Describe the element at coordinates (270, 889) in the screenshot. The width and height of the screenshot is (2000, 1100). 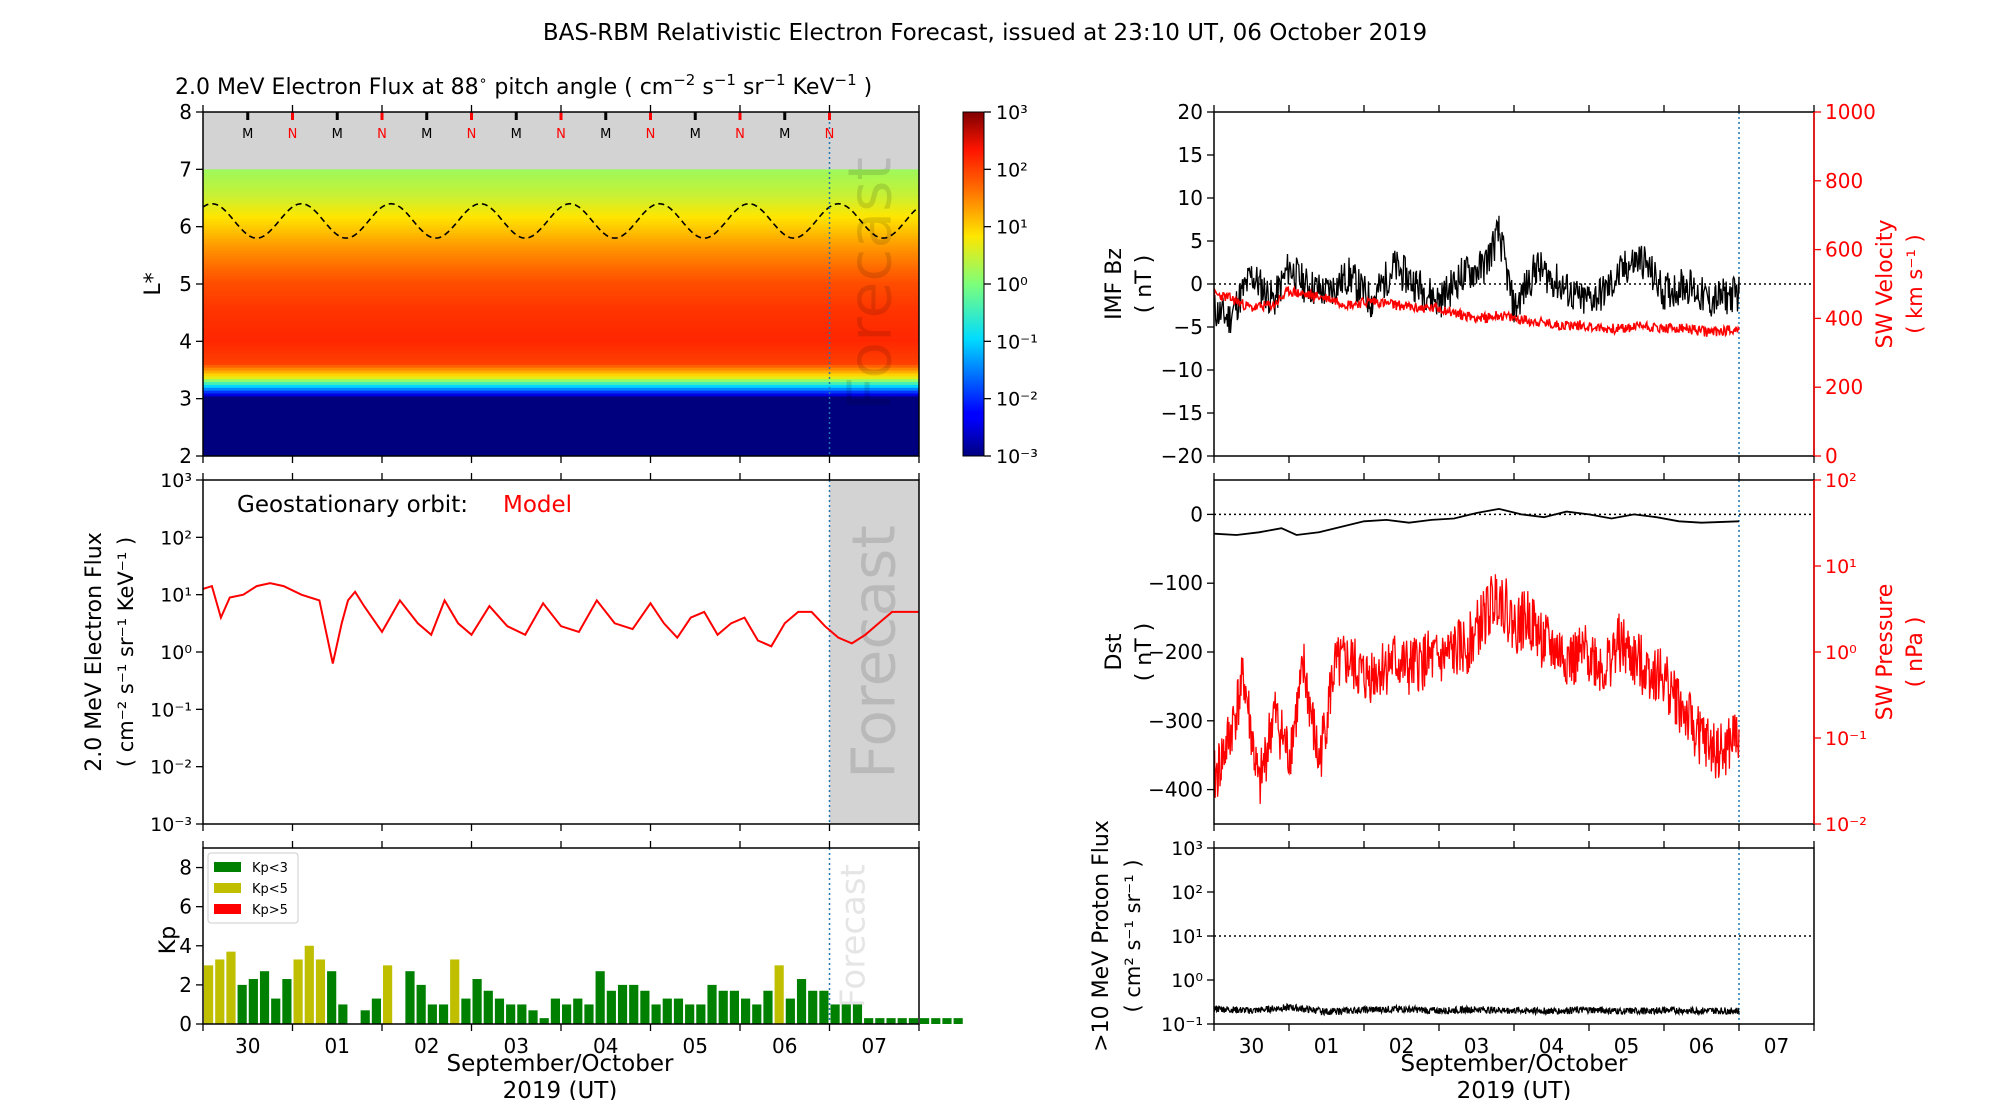
I see `kp-legend-label-2: Kp<5` at that location.